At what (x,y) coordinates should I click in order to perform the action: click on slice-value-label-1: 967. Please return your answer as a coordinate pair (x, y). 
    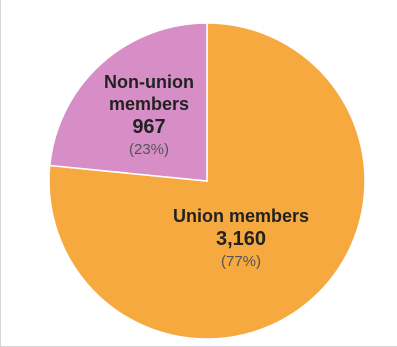
    Looking at the image, I should click on (148, 127).